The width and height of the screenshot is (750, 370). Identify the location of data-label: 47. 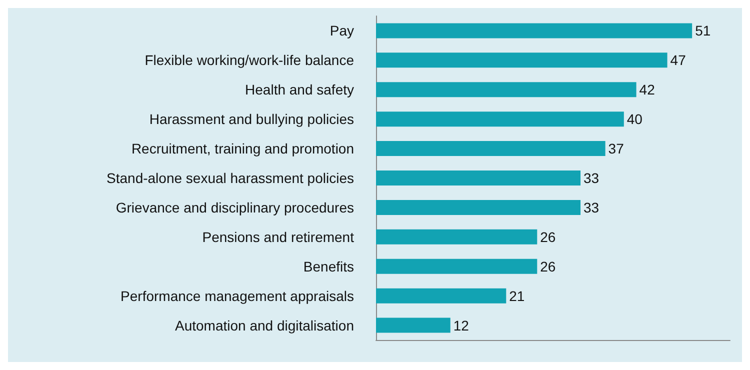
(678, 60).